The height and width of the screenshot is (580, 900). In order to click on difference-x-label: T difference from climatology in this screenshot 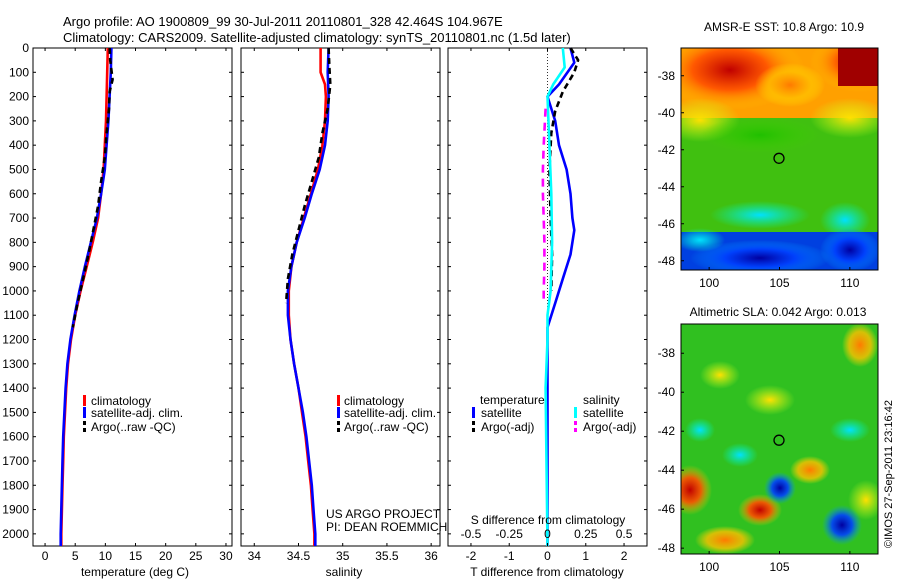, I will do `click(547, 572)`.